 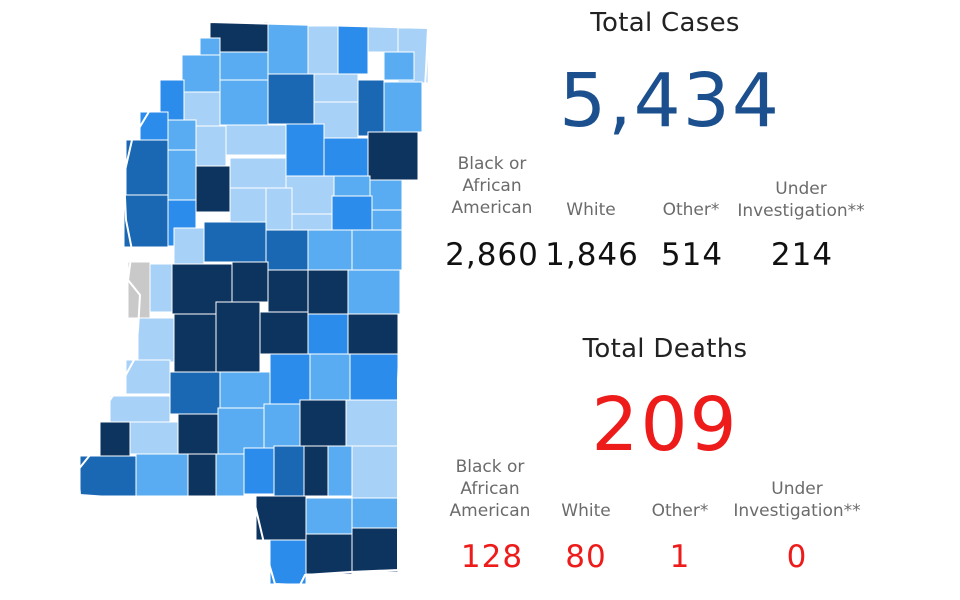 I want to click on cases-value-white: 1,846, so click(x=592, y=255).